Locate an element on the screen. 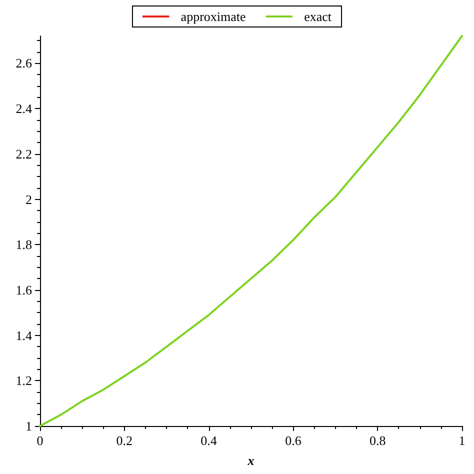 Image resolution: width=474 pixels, height=474 pixels. x-tick-label: 1 is located at coordinates (462, 440).